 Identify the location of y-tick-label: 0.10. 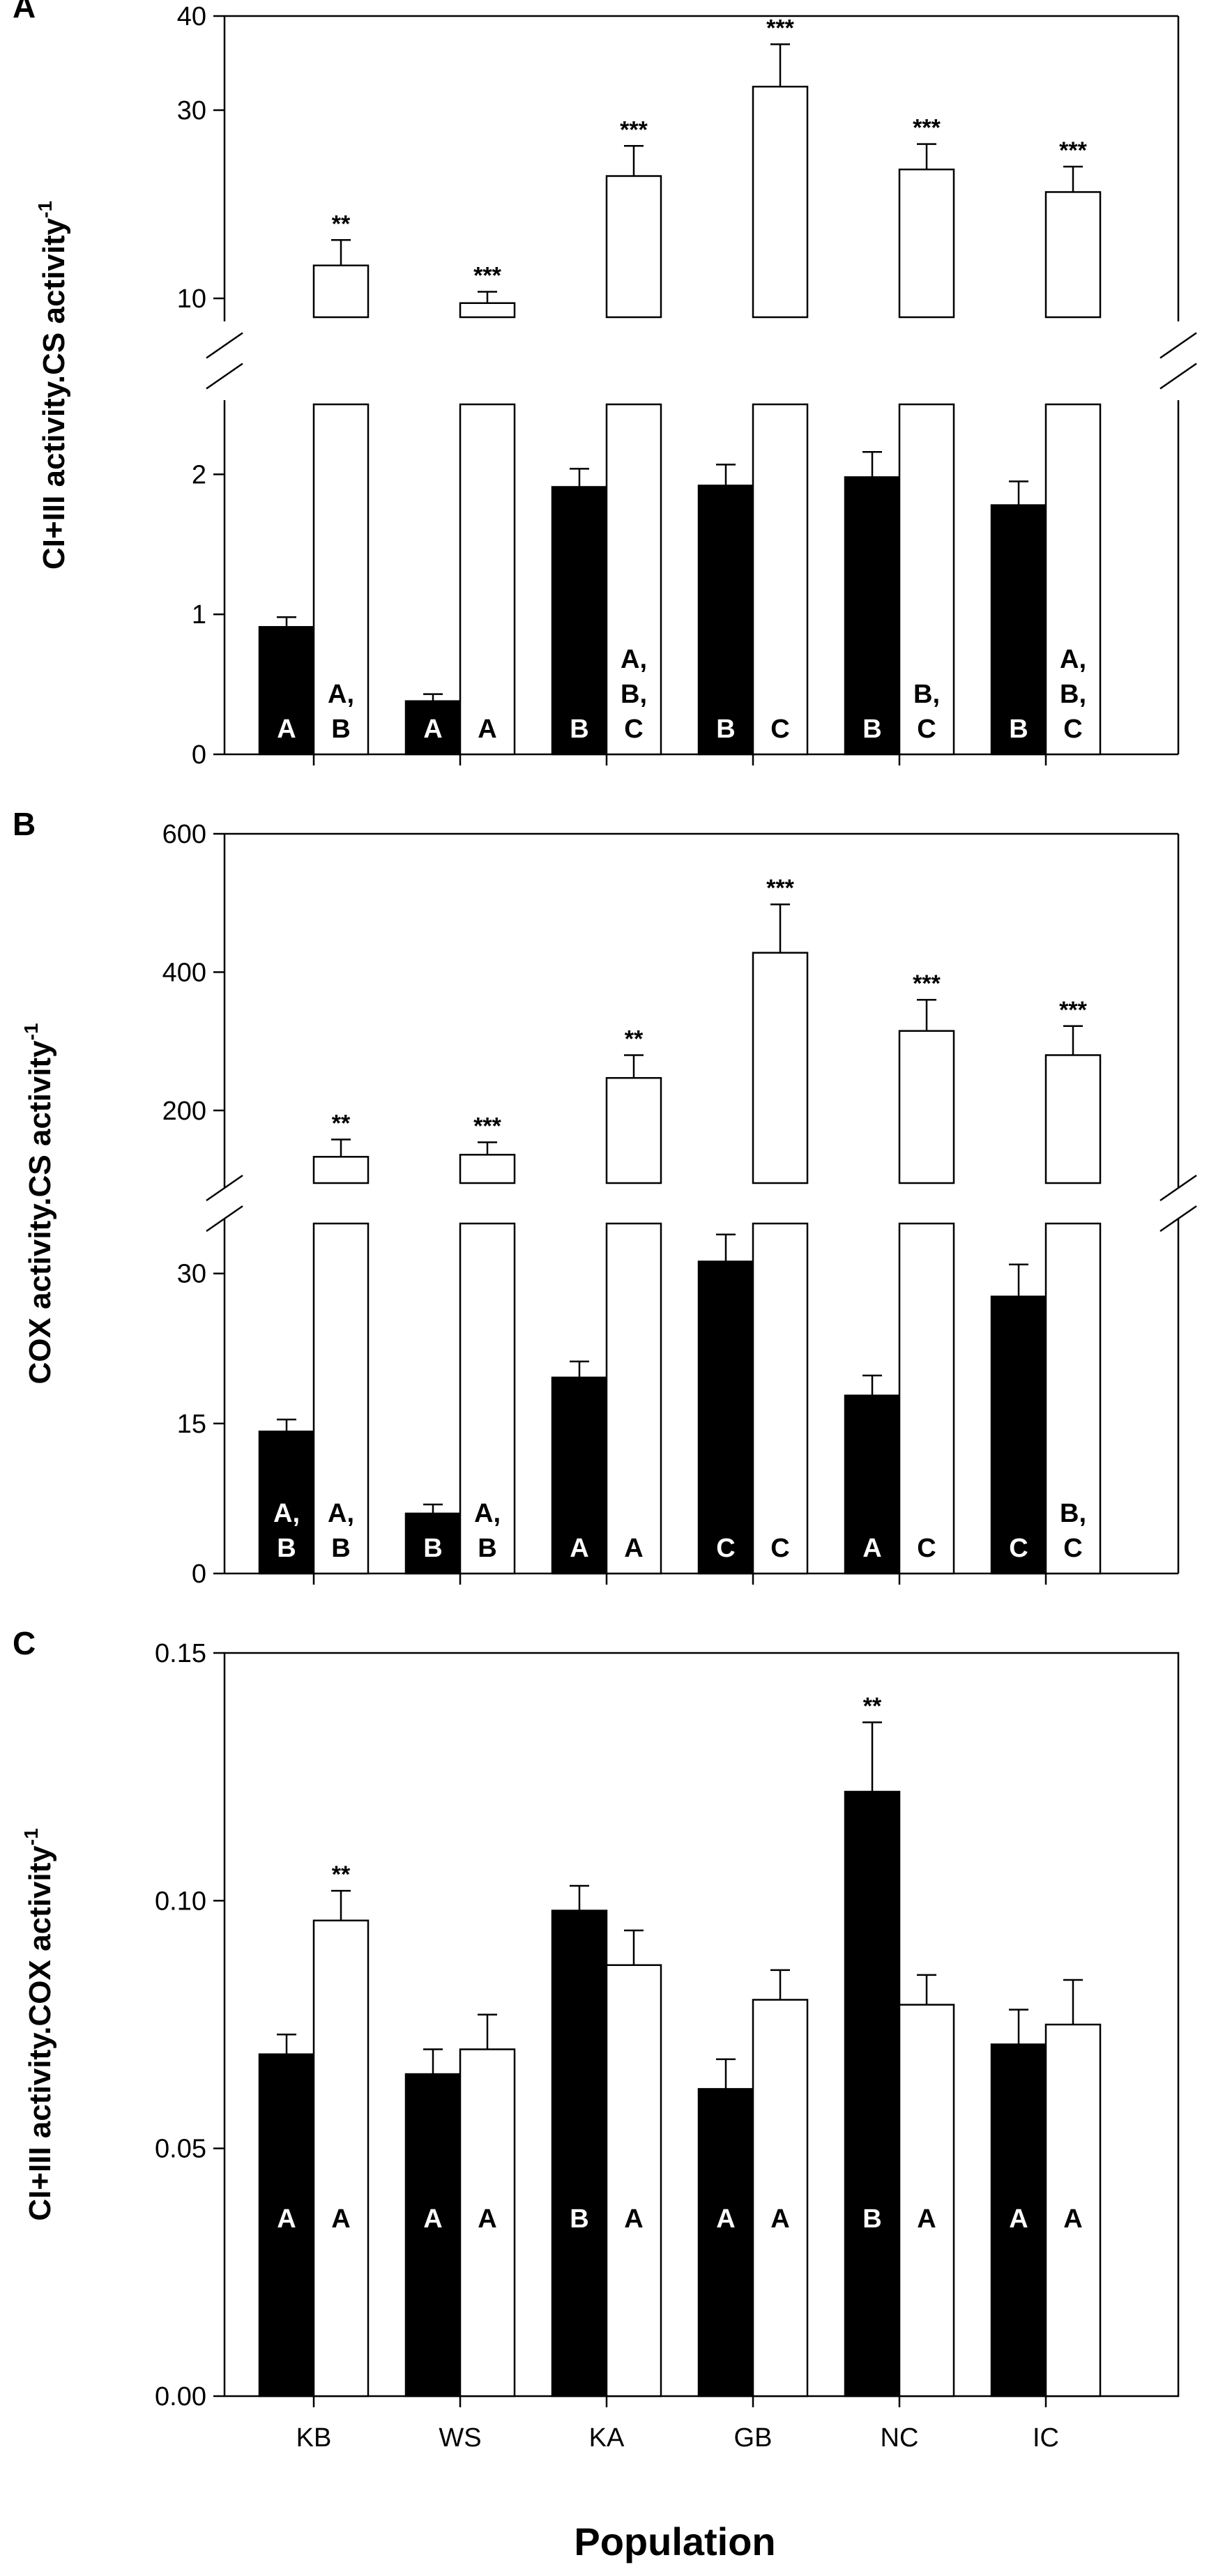
(180, 1901).